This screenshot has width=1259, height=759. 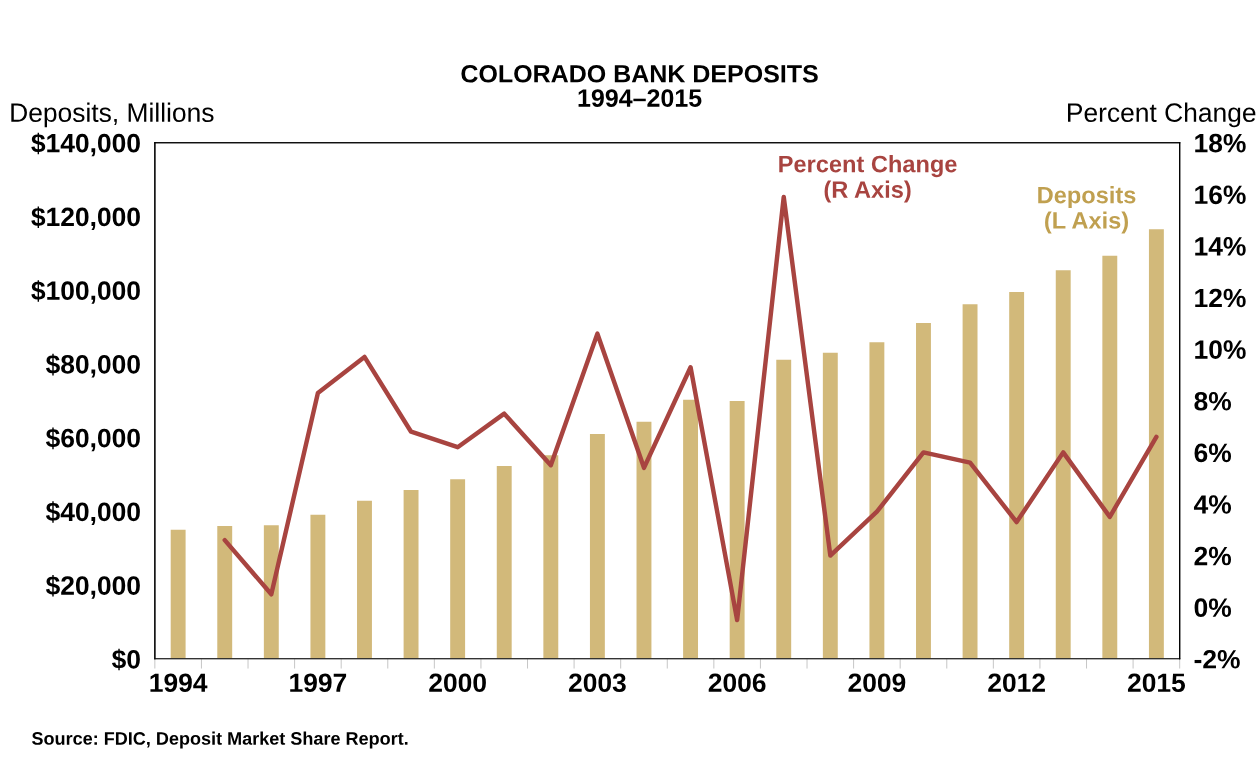 What do you see at coordinates (1087, 210) in the screenshot?
I see `series-label: Deposits (L Axis)` at bounding box center [1087, 210].